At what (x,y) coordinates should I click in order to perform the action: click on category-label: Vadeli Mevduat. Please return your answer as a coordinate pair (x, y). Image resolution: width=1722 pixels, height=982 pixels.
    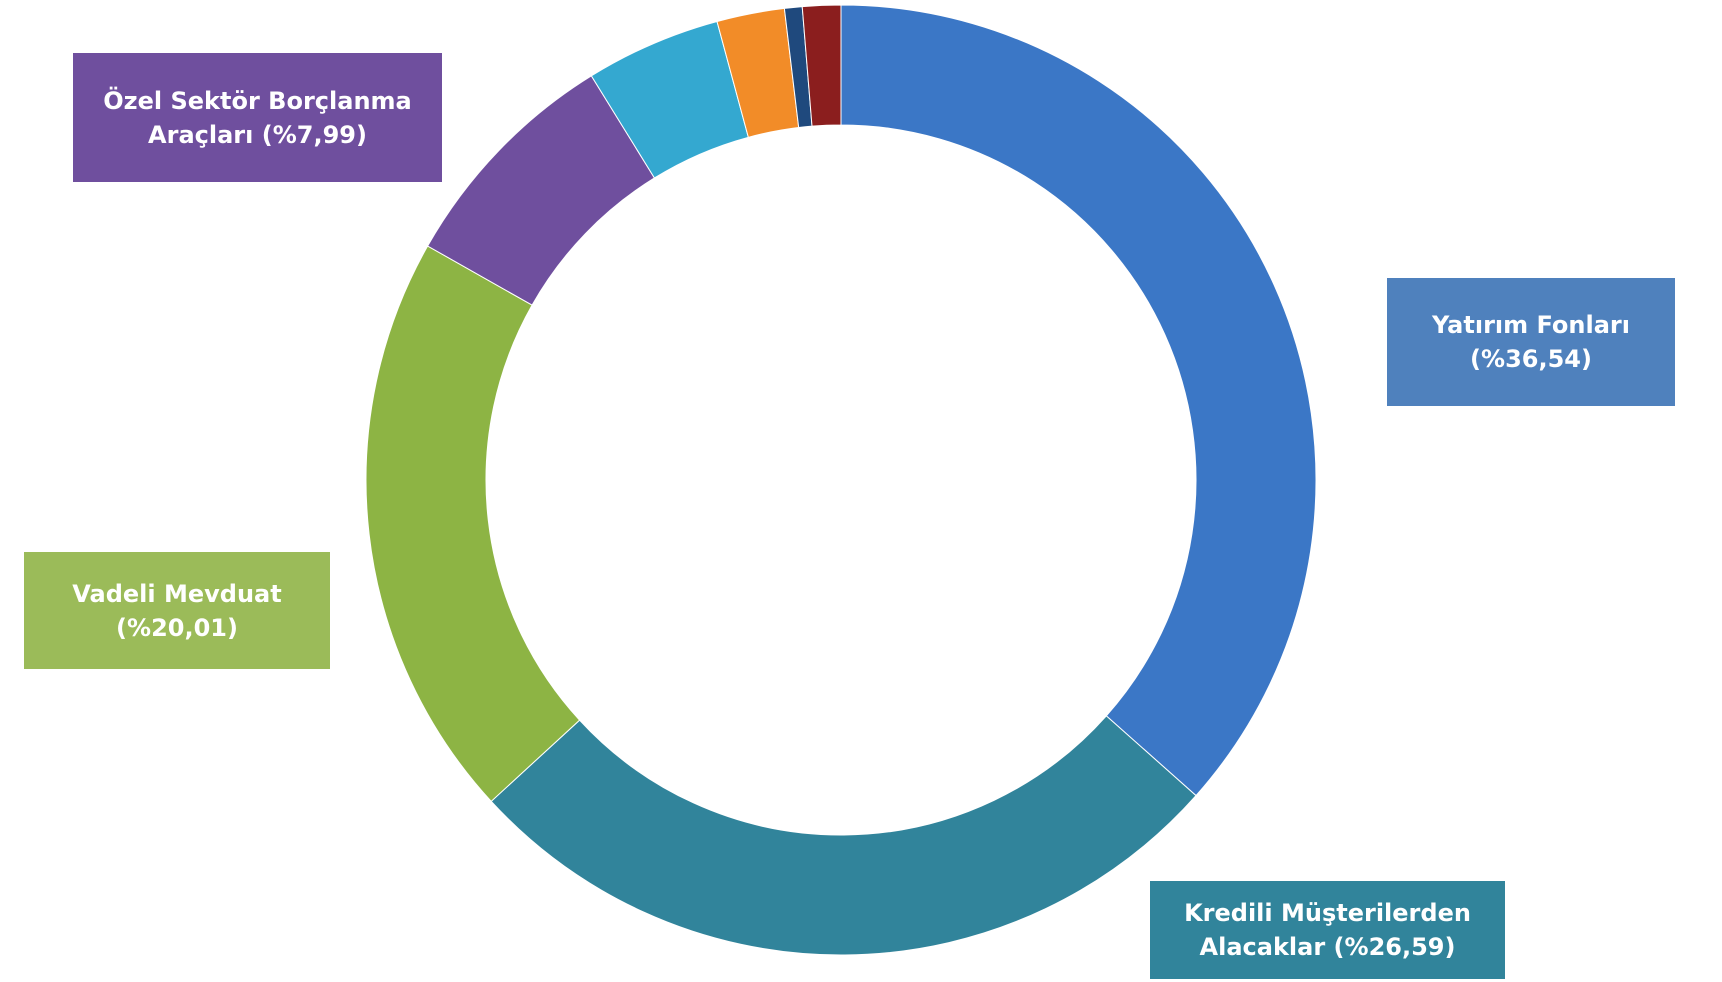
    Looking at the image, I should click on (177, 593).